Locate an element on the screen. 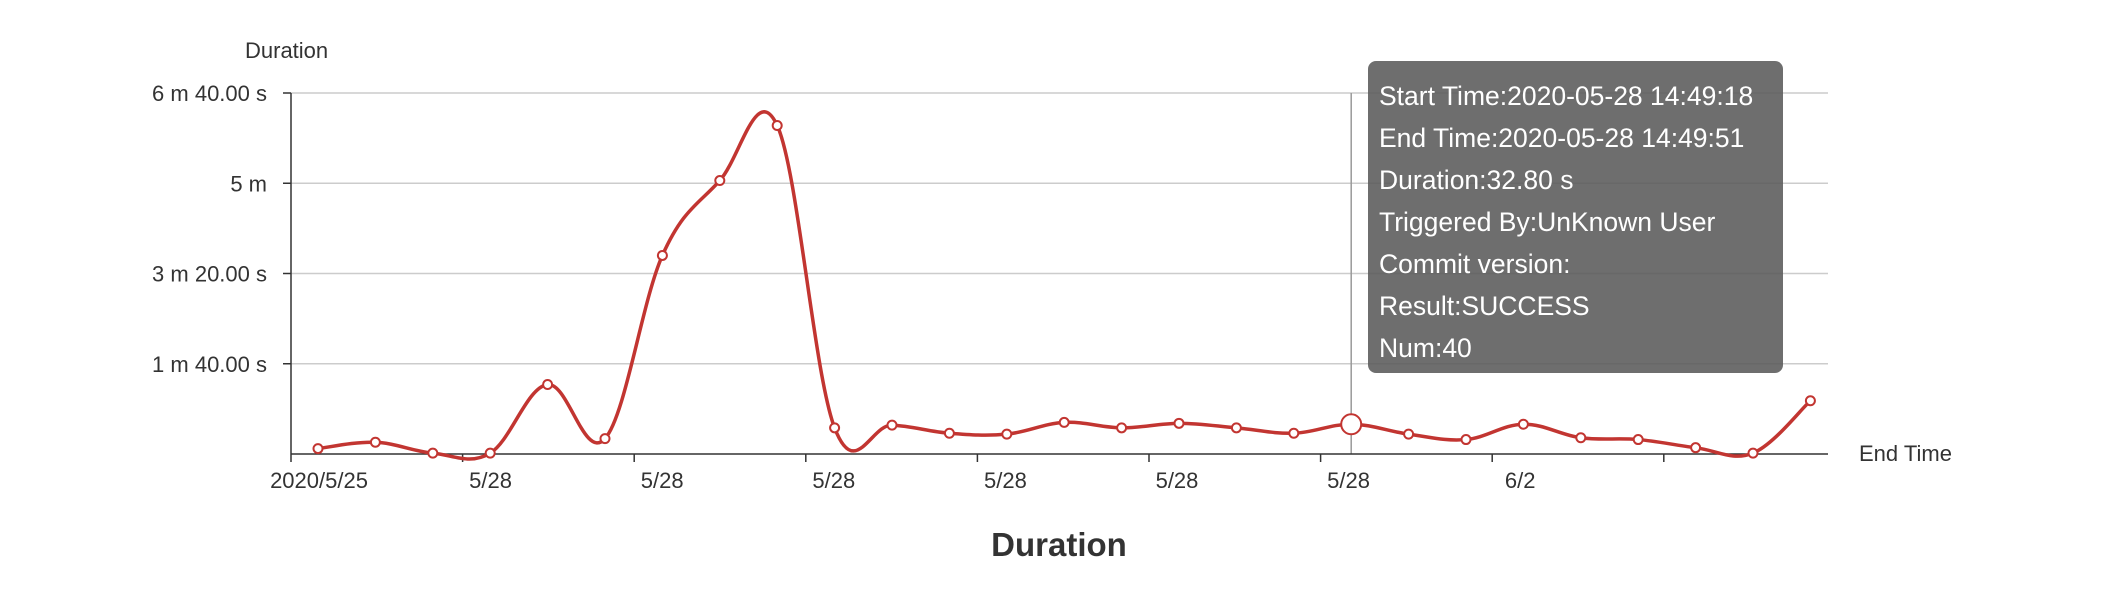  tooltip-commit-version: Commit version: is located at coordinates (1475, 264).